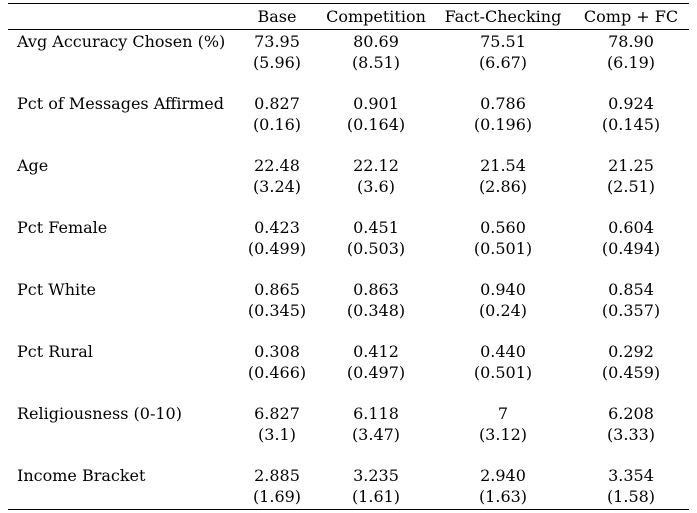 This screenshot has height=513, width=697. I want to click on mean-value: 0.440, so click(503, 351).